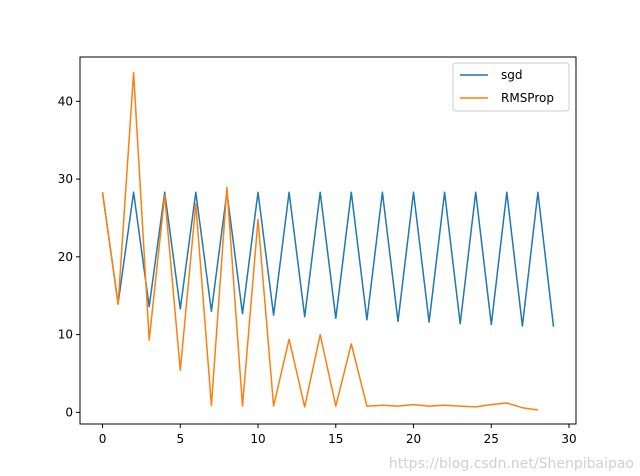  What do you see at coordinates (65, 335) in the screenshot?
I see `y-tick-label: 10` at bounding box center [65, 335].